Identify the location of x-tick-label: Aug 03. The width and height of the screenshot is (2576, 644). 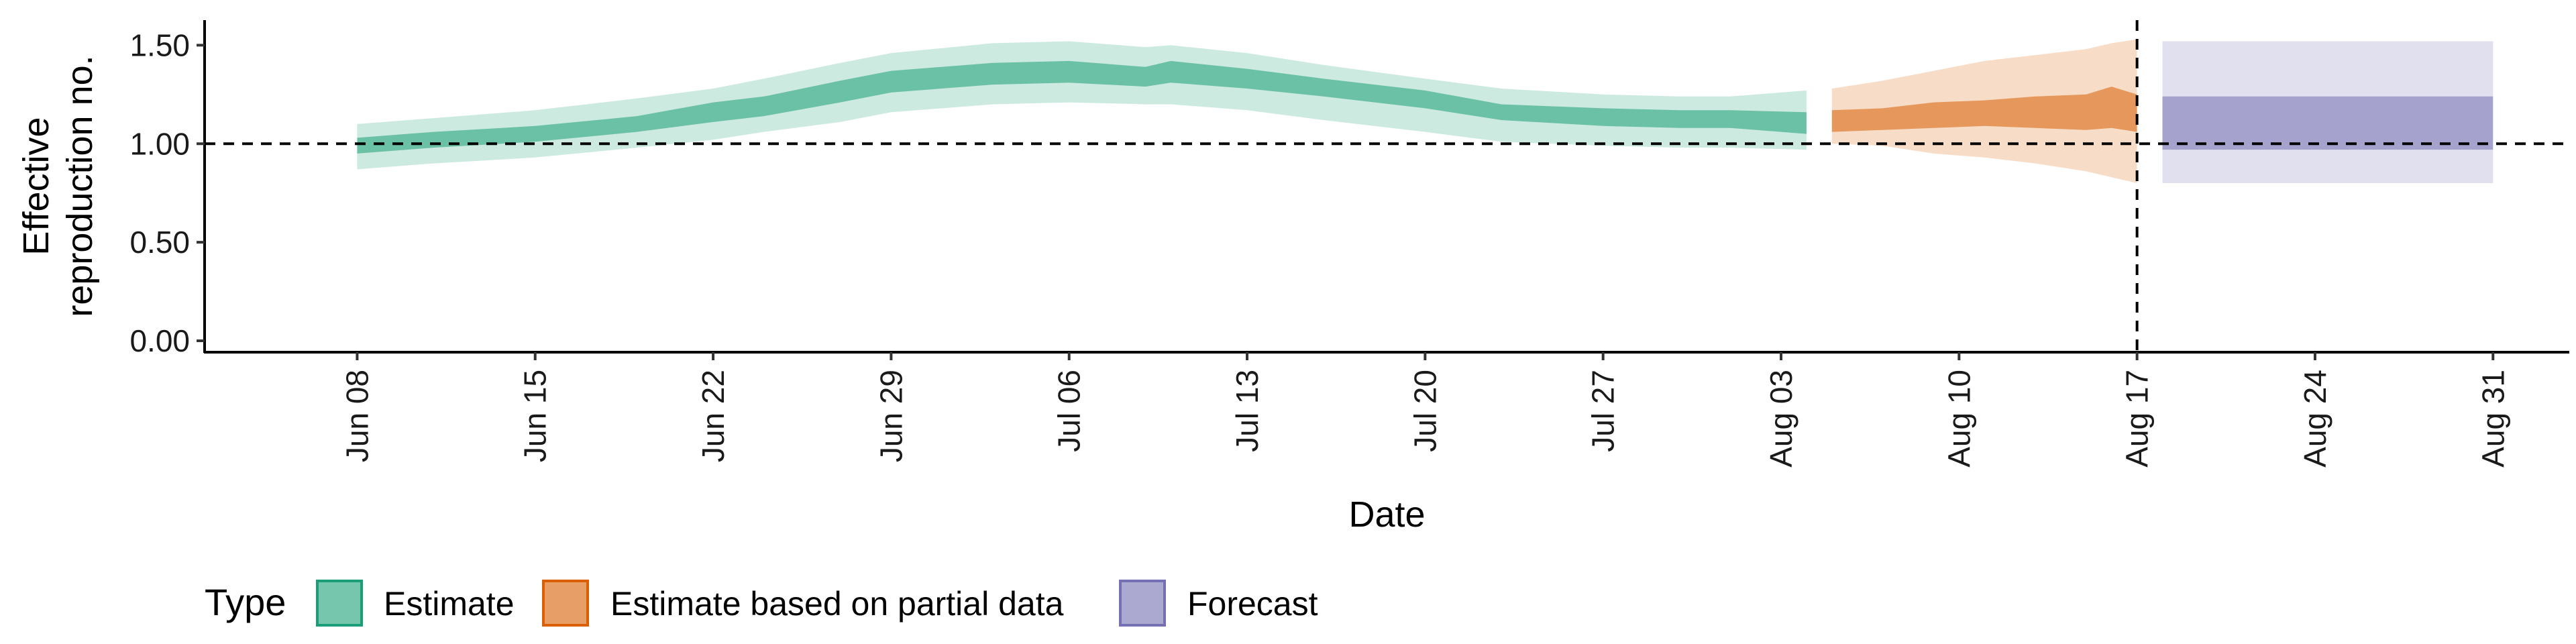
(1781, 419).